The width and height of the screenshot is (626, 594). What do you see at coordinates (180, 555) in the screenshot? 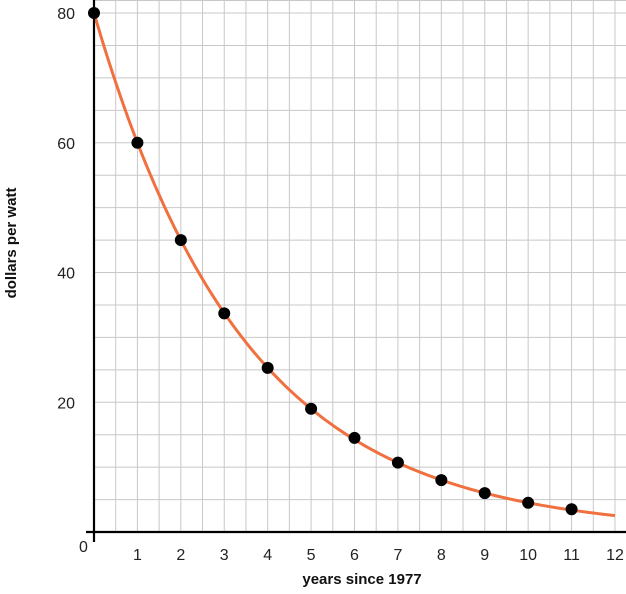
I see `x-tick-label: 2` at bounding box center [180, 555].